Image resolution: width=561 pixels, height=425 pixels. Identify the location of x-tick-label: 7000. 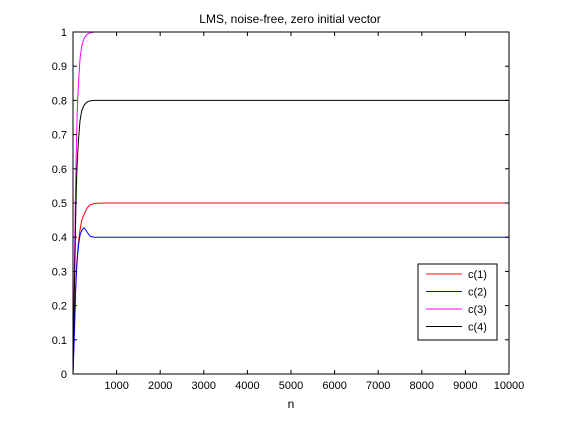
(378, 386).